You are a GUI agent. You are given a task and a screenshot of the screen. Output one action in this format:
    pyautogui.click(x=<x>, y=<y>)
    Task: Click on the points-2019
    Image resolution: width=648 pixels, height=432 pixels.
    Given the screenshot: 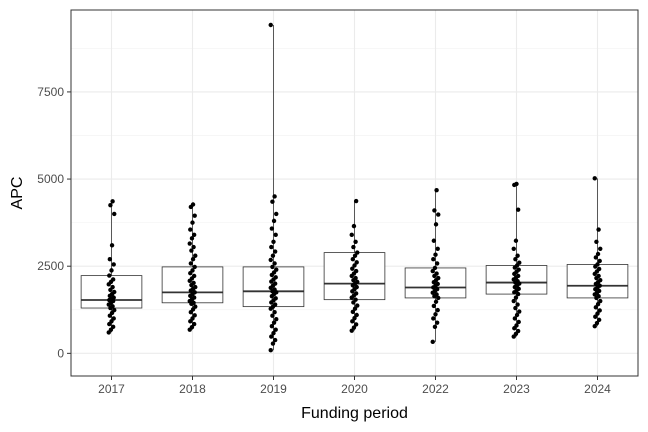 What is the action you would take?
    pyautogui.click(x=273, y=187)
    